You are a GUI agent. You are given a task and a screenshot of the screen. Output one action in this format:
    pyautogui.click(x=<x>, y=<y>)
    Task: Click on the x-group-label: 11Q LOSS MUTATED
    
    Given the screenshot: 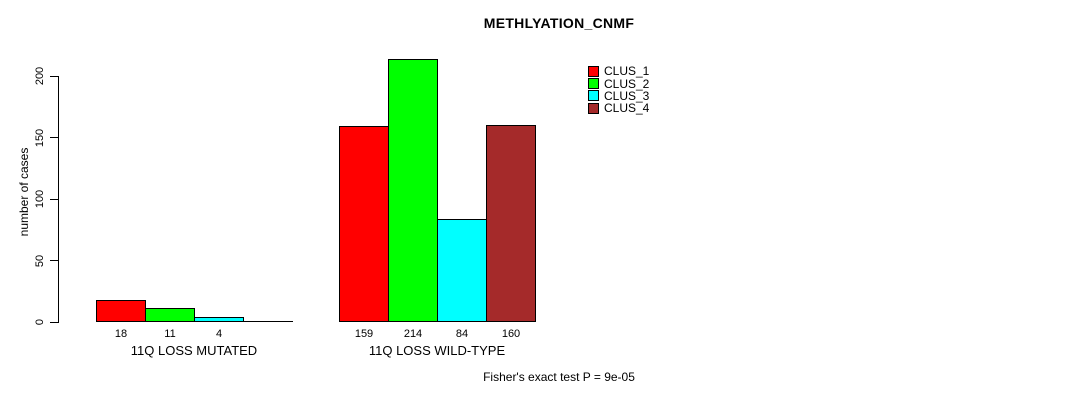 What is the action you would take?
    pyautogui.click(x=194, y=350)
    